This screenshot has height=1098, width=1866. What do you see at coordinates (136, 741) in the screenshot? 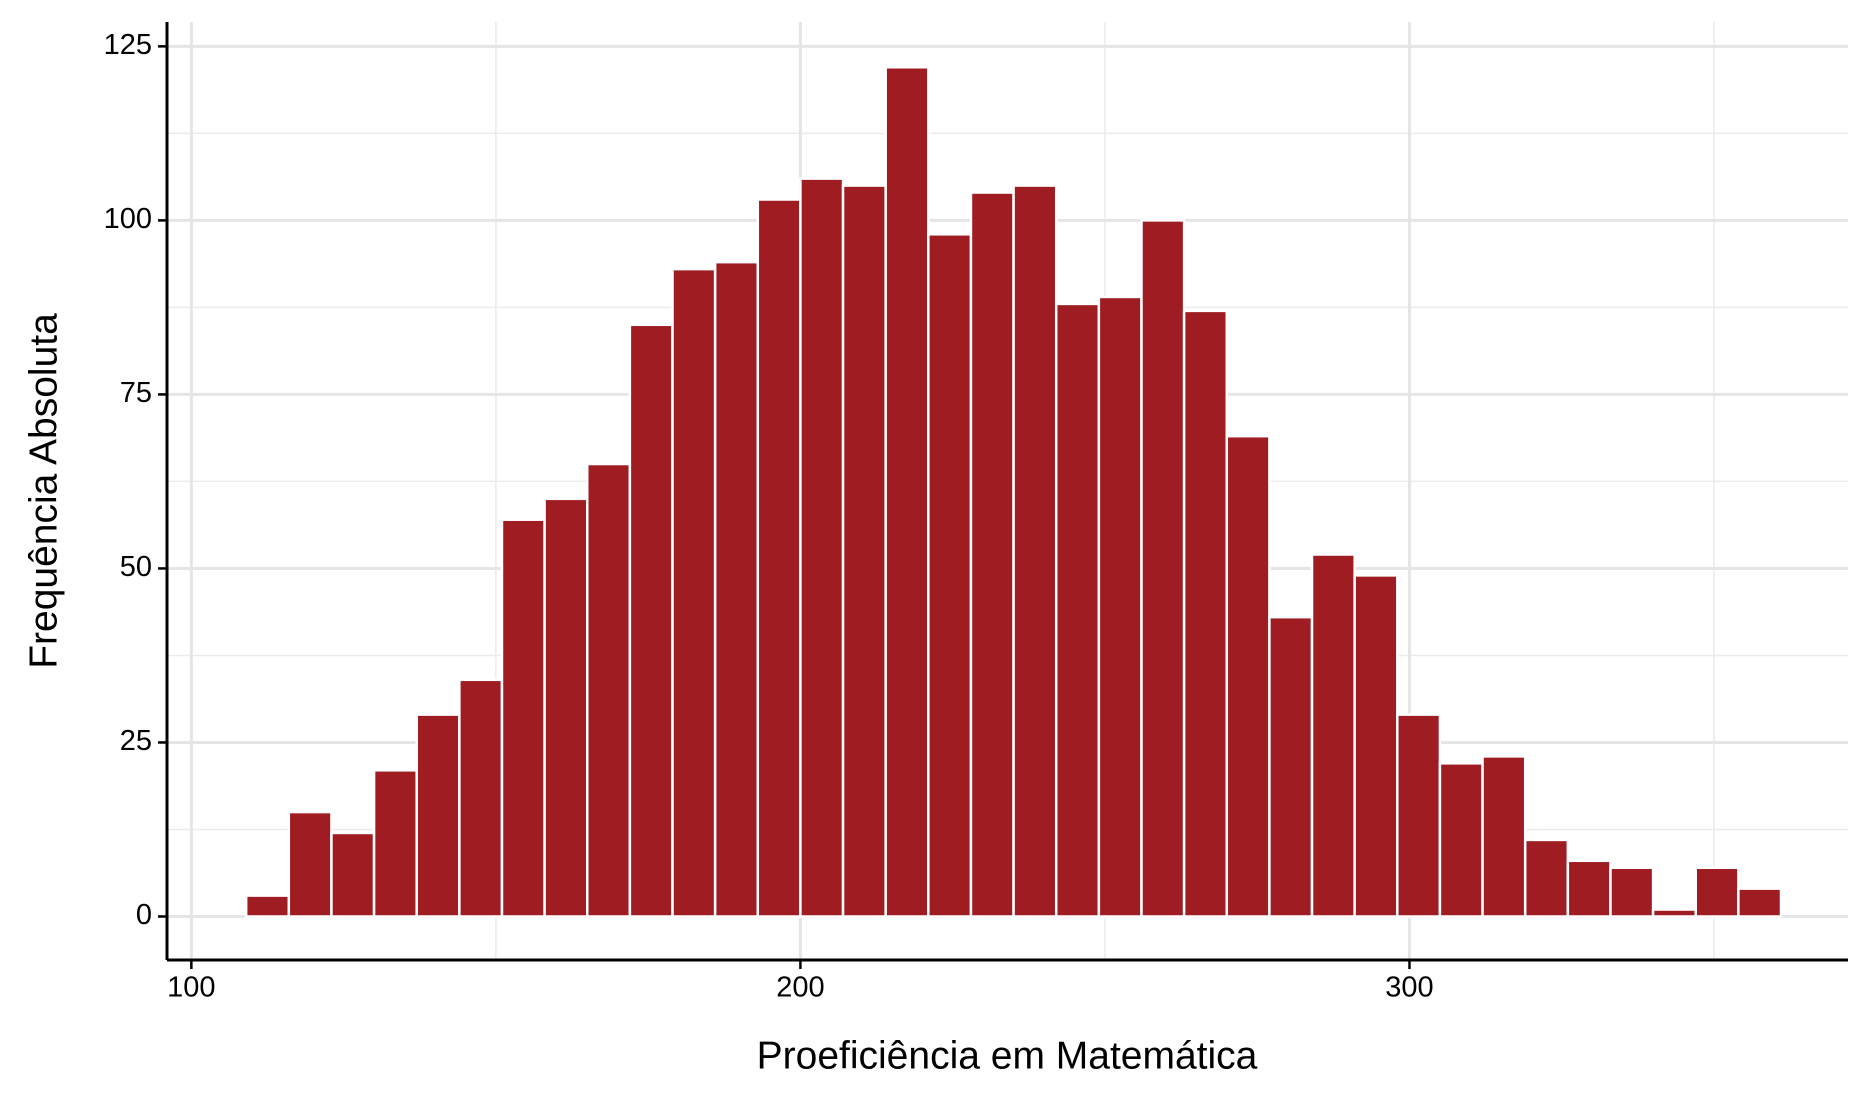
I see `y-tick-label: 25` at bounding box center [136, 741].